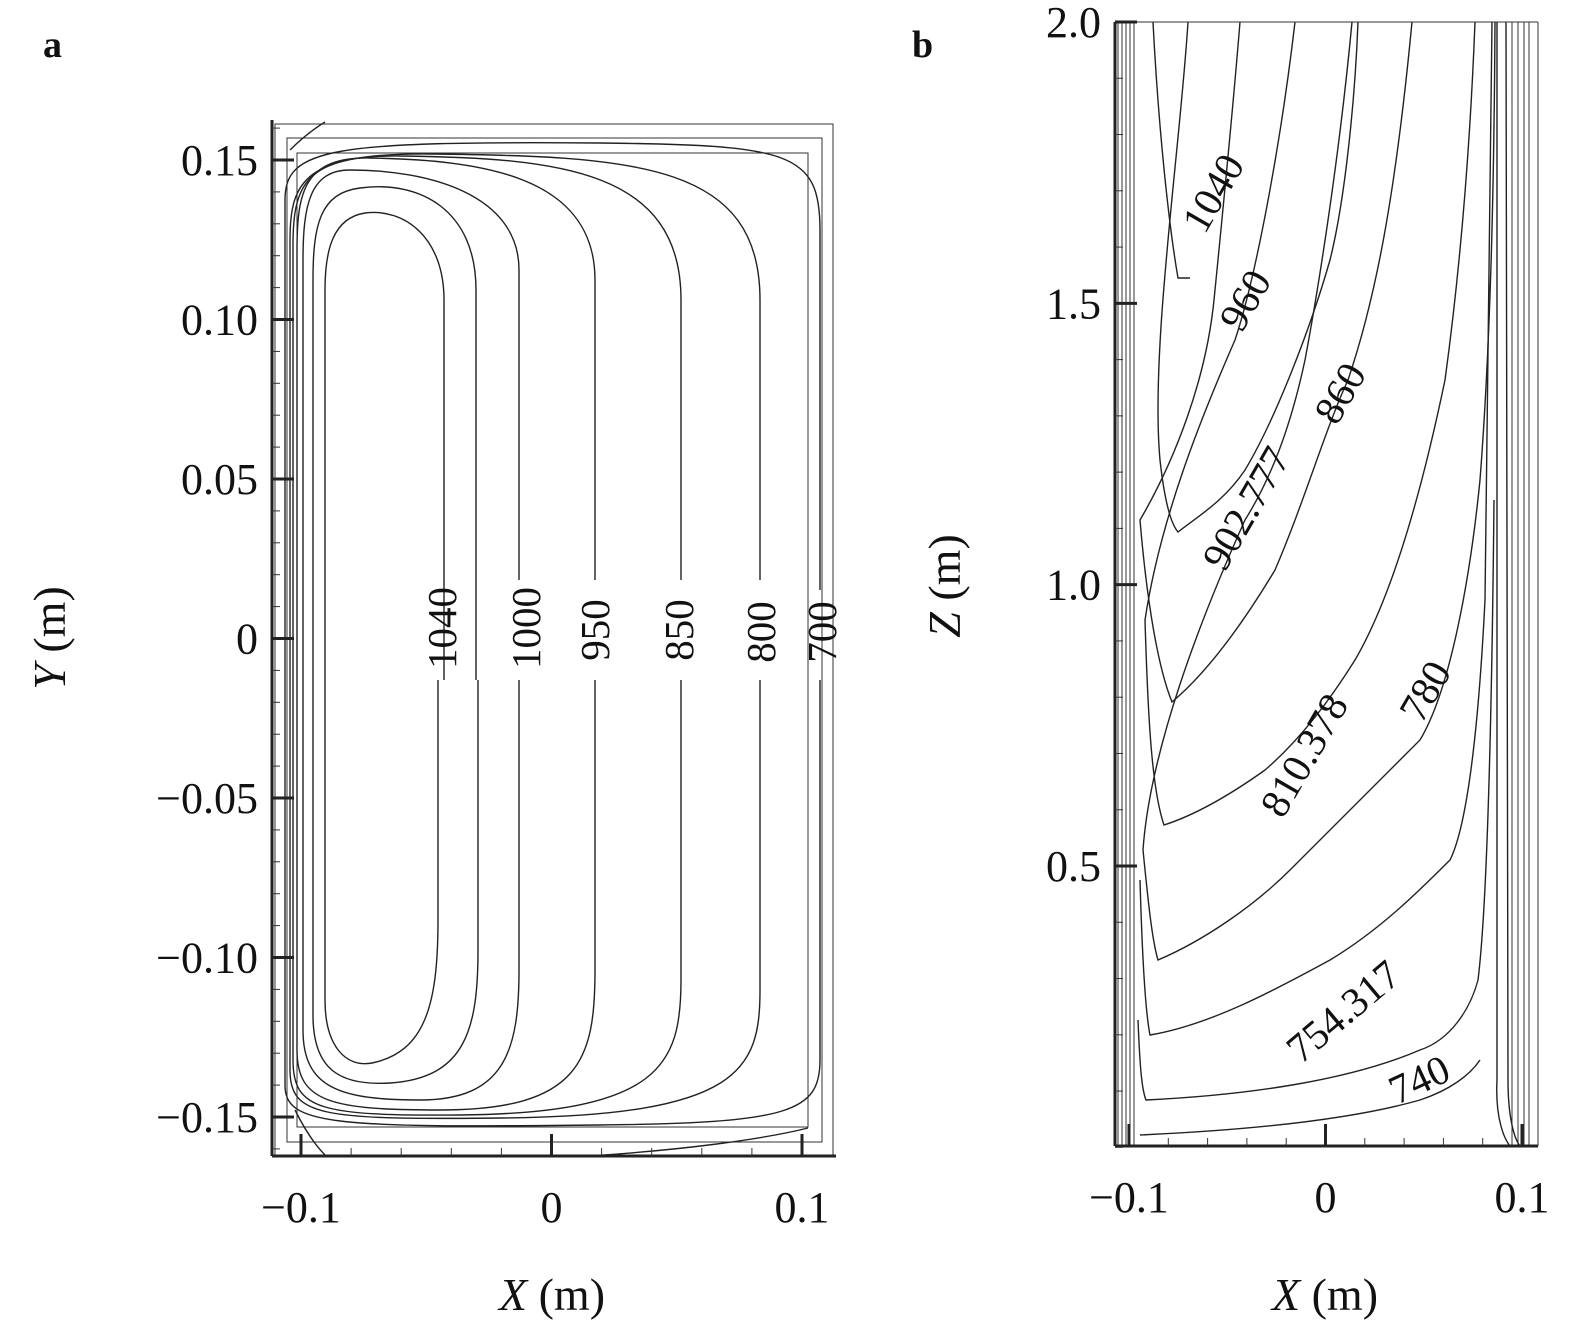 This screenshot has height=1339, width=1575. What do you see at coordinates (1522, 1197) in the screenshot?
I see `panel-b-x-tick-label: 0.1` at bounding box center [1522, 1197].